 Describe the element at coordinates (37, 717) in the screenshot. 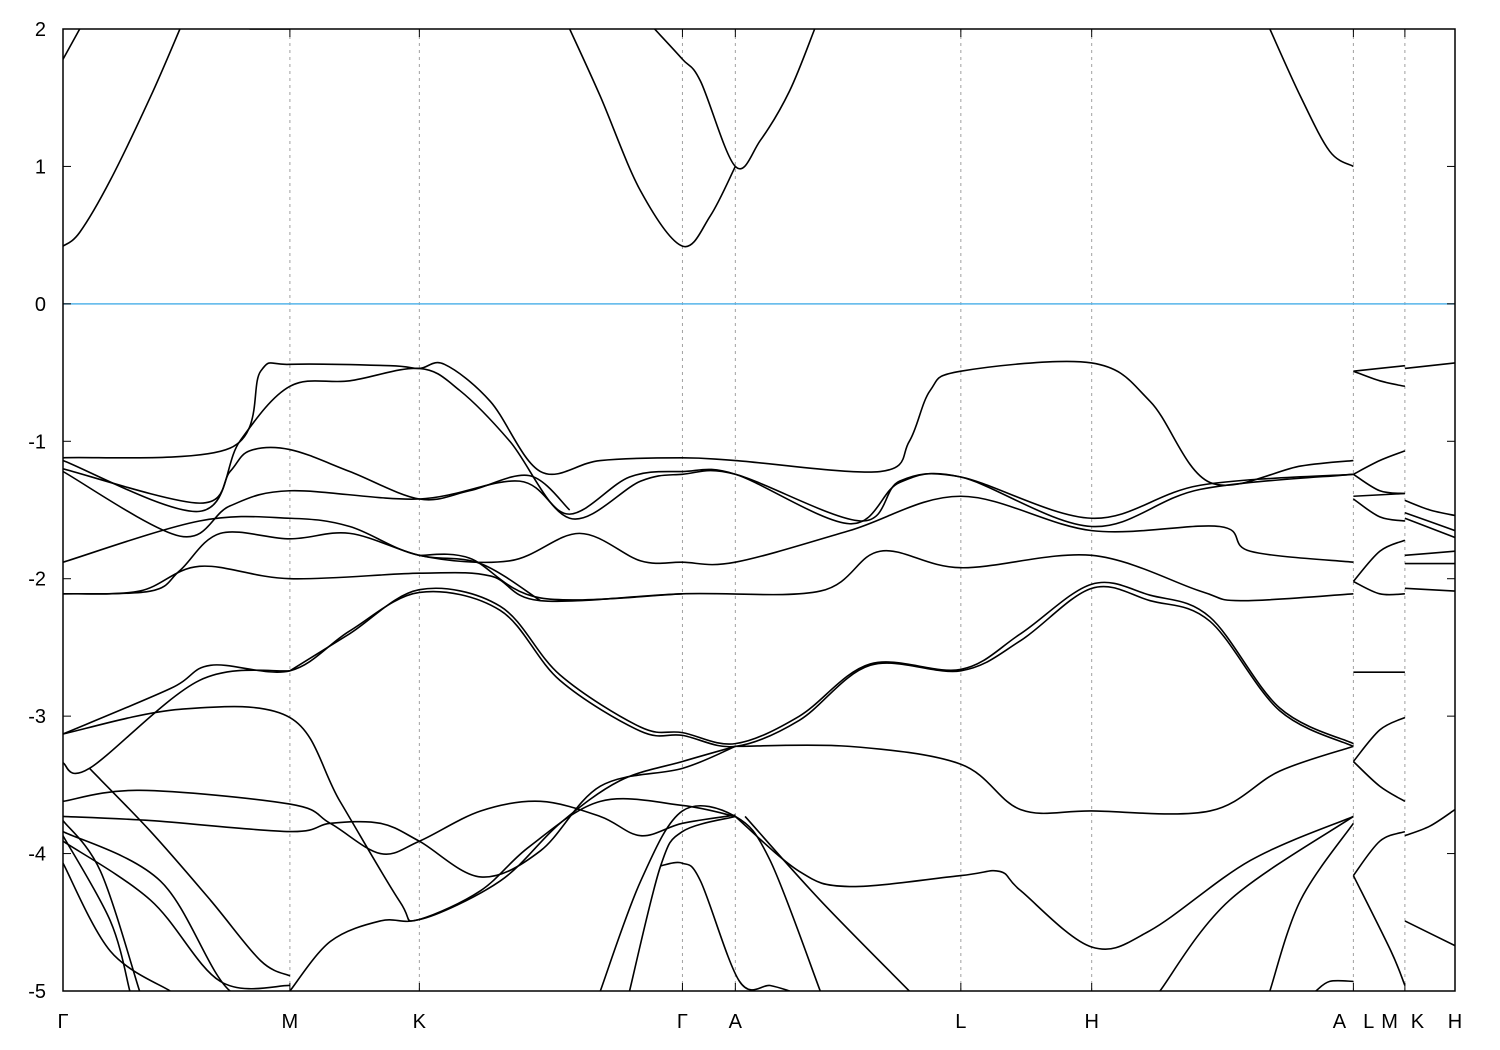

I see `ytick-label: -3` at that location.